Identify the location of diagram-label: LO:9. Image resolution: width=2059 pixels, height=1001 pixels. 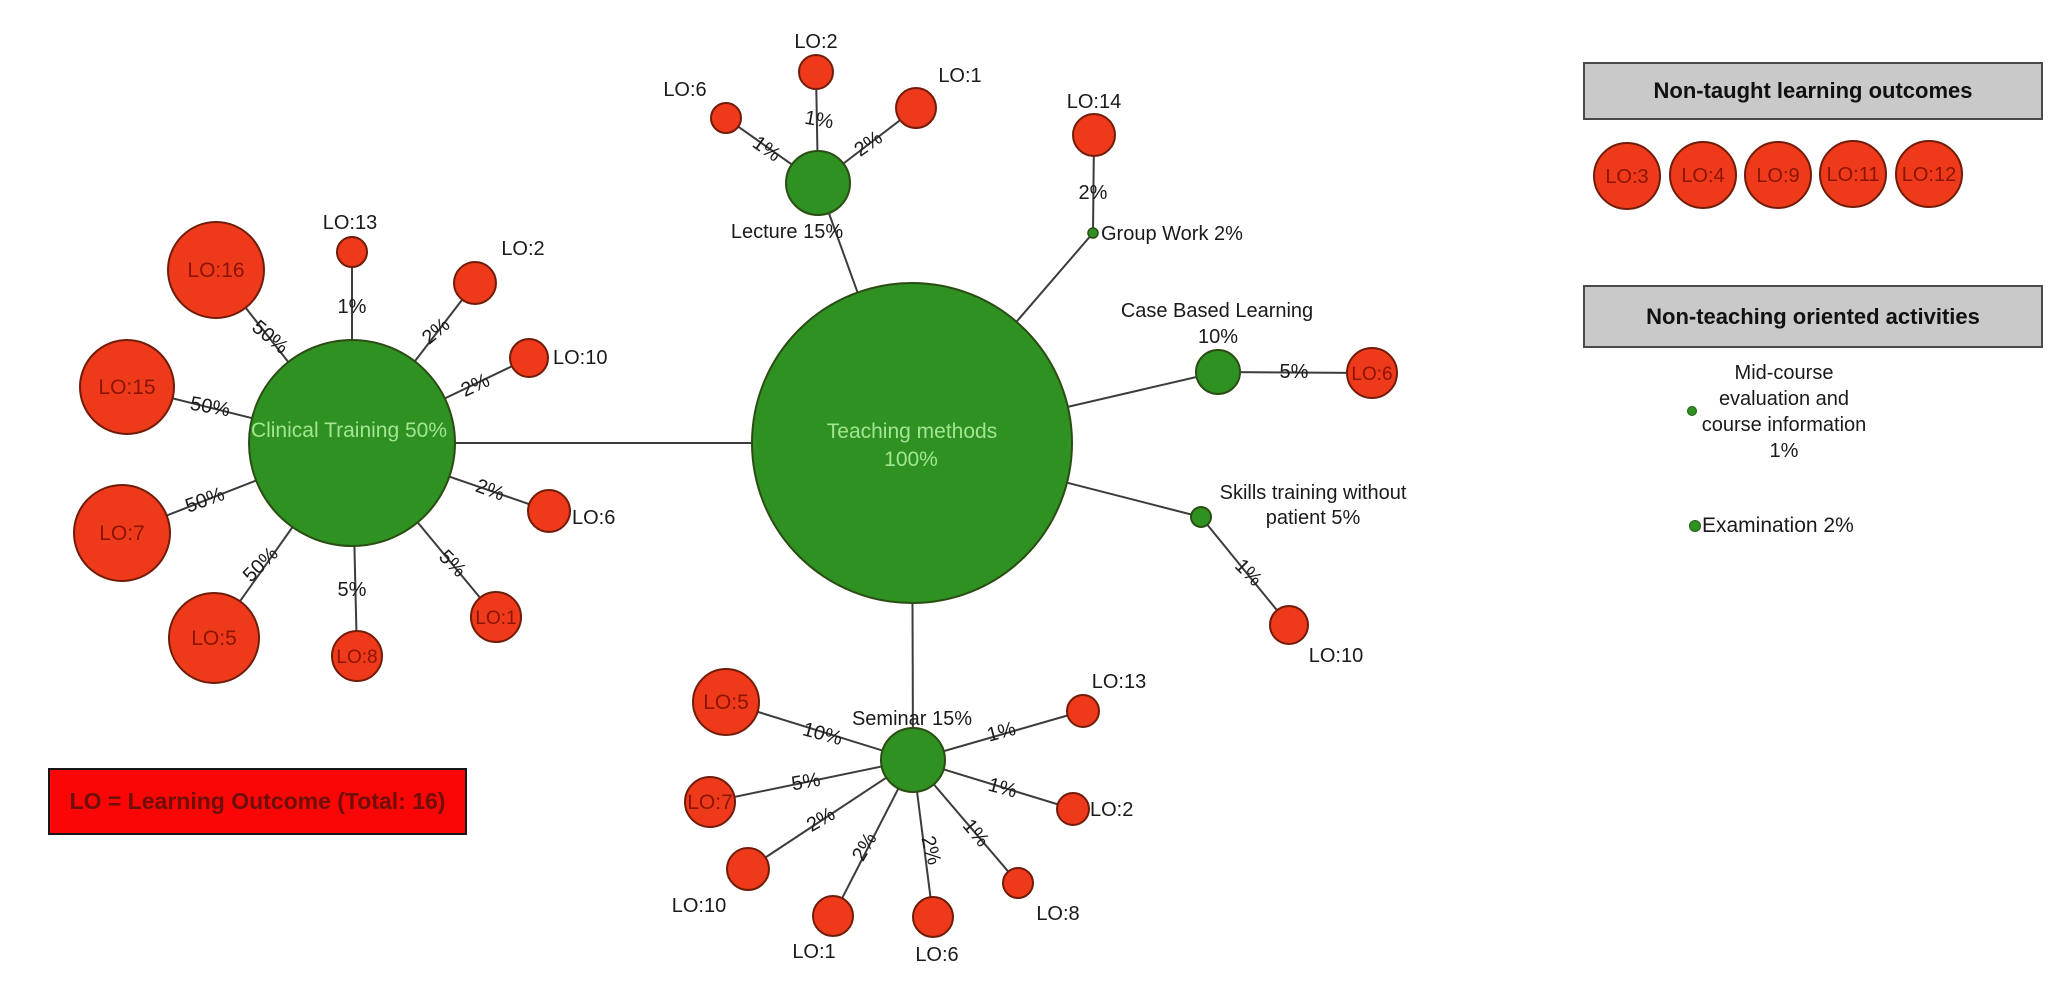
(1777, 176).